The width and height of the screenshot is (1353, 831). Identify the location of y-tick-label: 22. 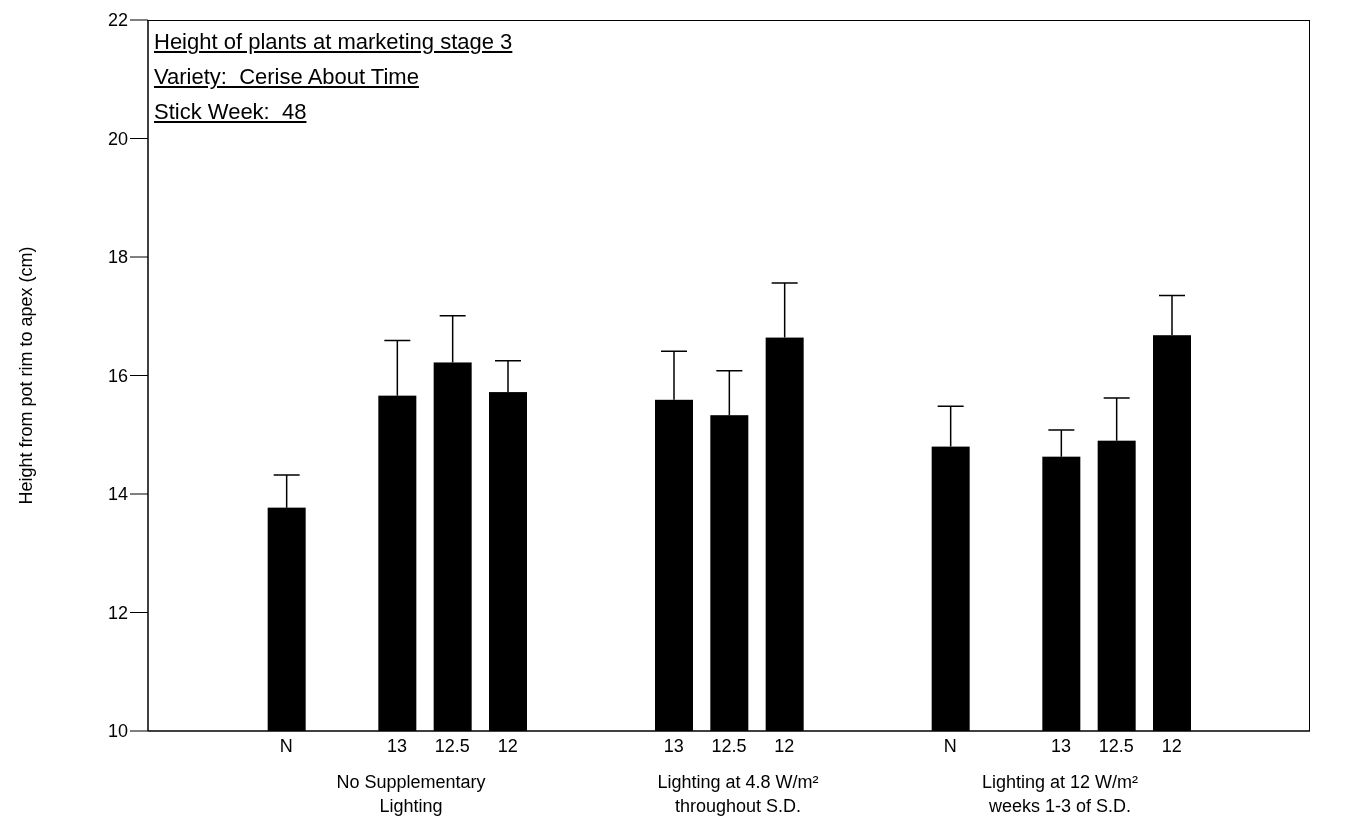
(117, 20).